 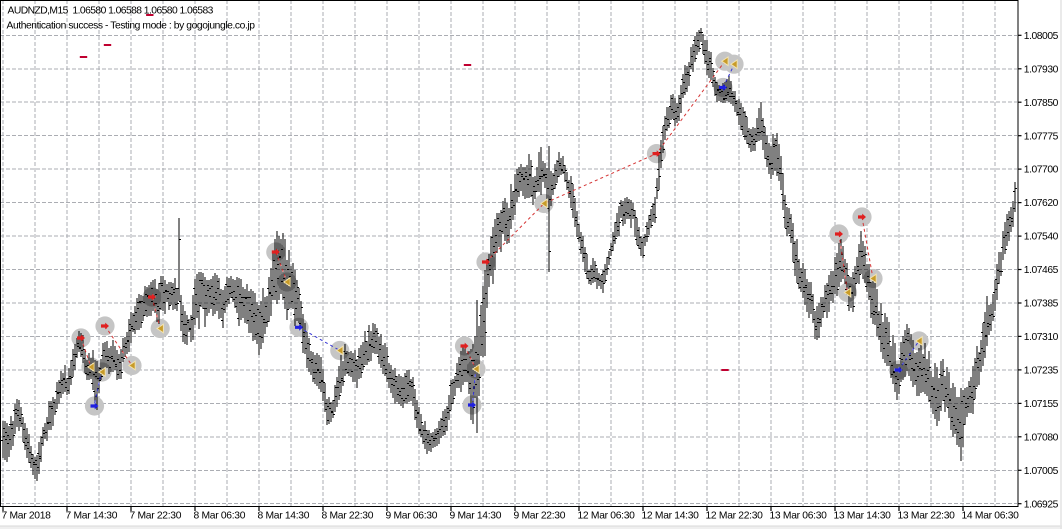 I want to click on svg-text: 1.07540, so click(x=1041, y=237).